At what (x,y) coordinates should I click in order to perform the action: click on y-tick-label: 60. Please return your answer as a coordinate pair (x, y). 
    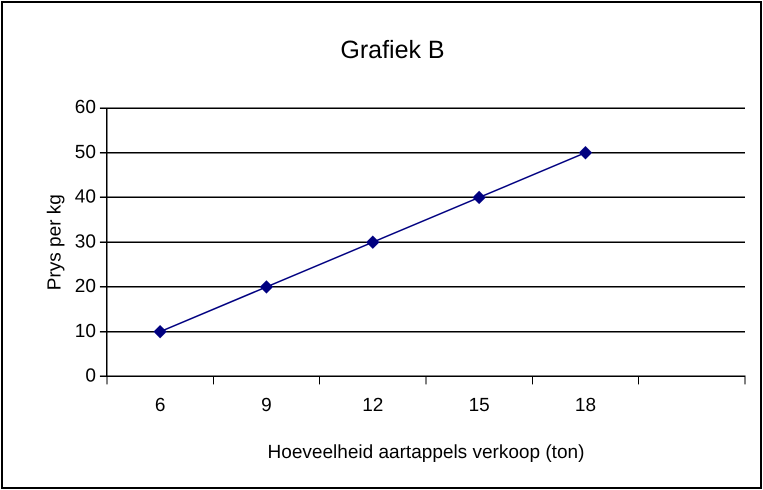
    Looking at the image, I should click on (85, 107).